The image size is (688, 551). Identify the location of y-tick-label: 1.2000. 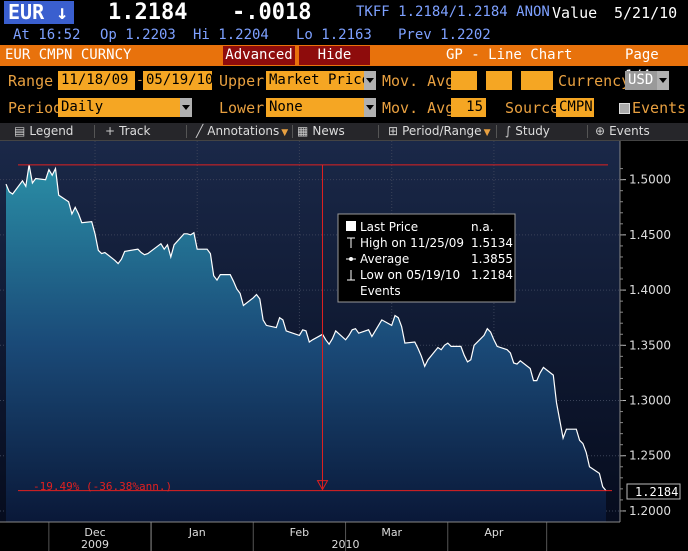
(650, 511).